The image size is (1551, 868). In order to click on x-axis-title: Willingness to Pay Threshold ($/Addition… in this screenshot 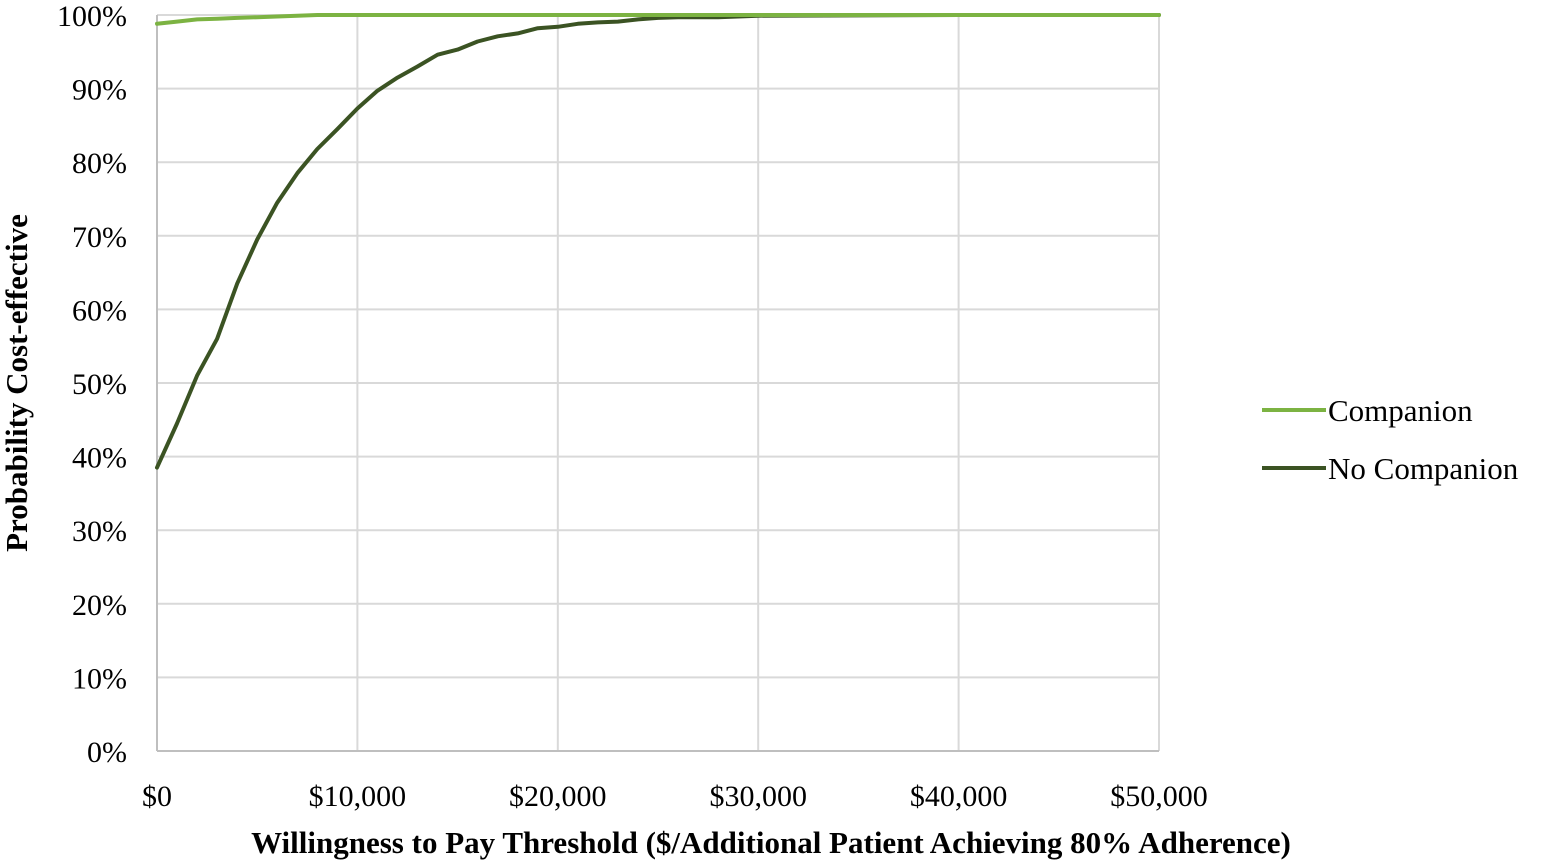, I will do `click(771, 842)`.